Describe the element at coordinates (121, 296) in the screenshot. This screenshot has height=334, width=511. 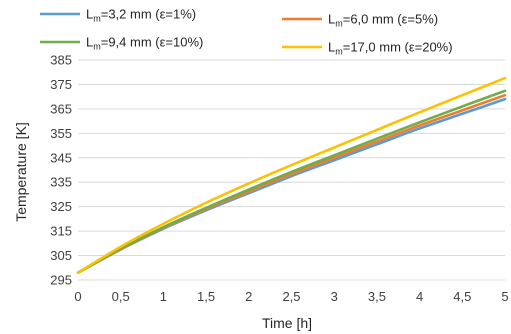
I see `x-tick-label: 0,5` at that location.